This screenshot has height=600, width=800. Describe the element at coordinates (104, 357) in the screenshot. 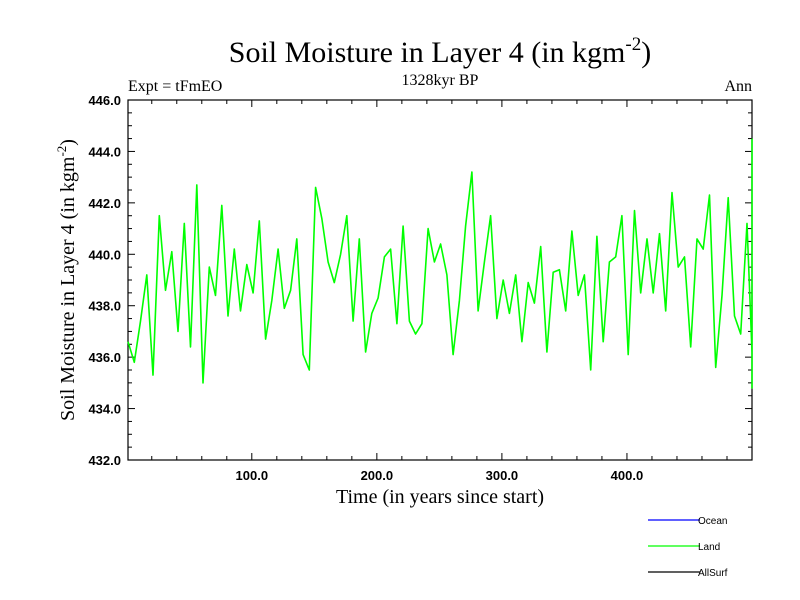

I see `y-tick-label: 436.0` at that location.